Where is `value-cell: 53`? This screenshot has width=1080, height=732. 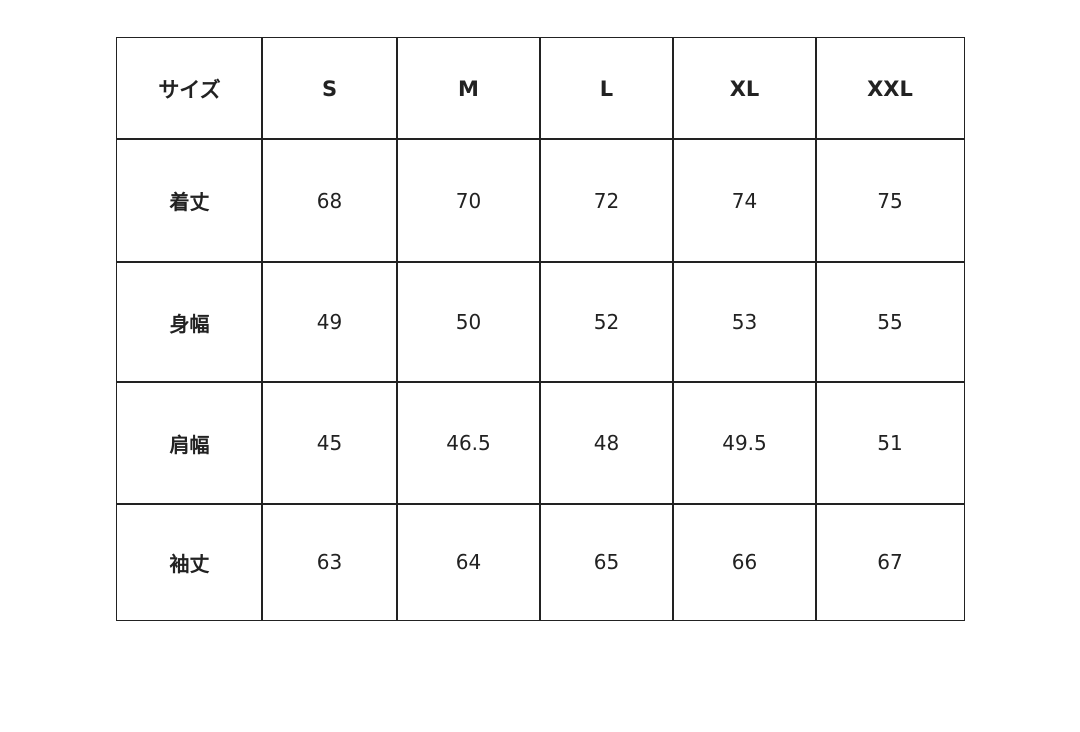
value-cell: 53 is located at coordinates (744, 322).